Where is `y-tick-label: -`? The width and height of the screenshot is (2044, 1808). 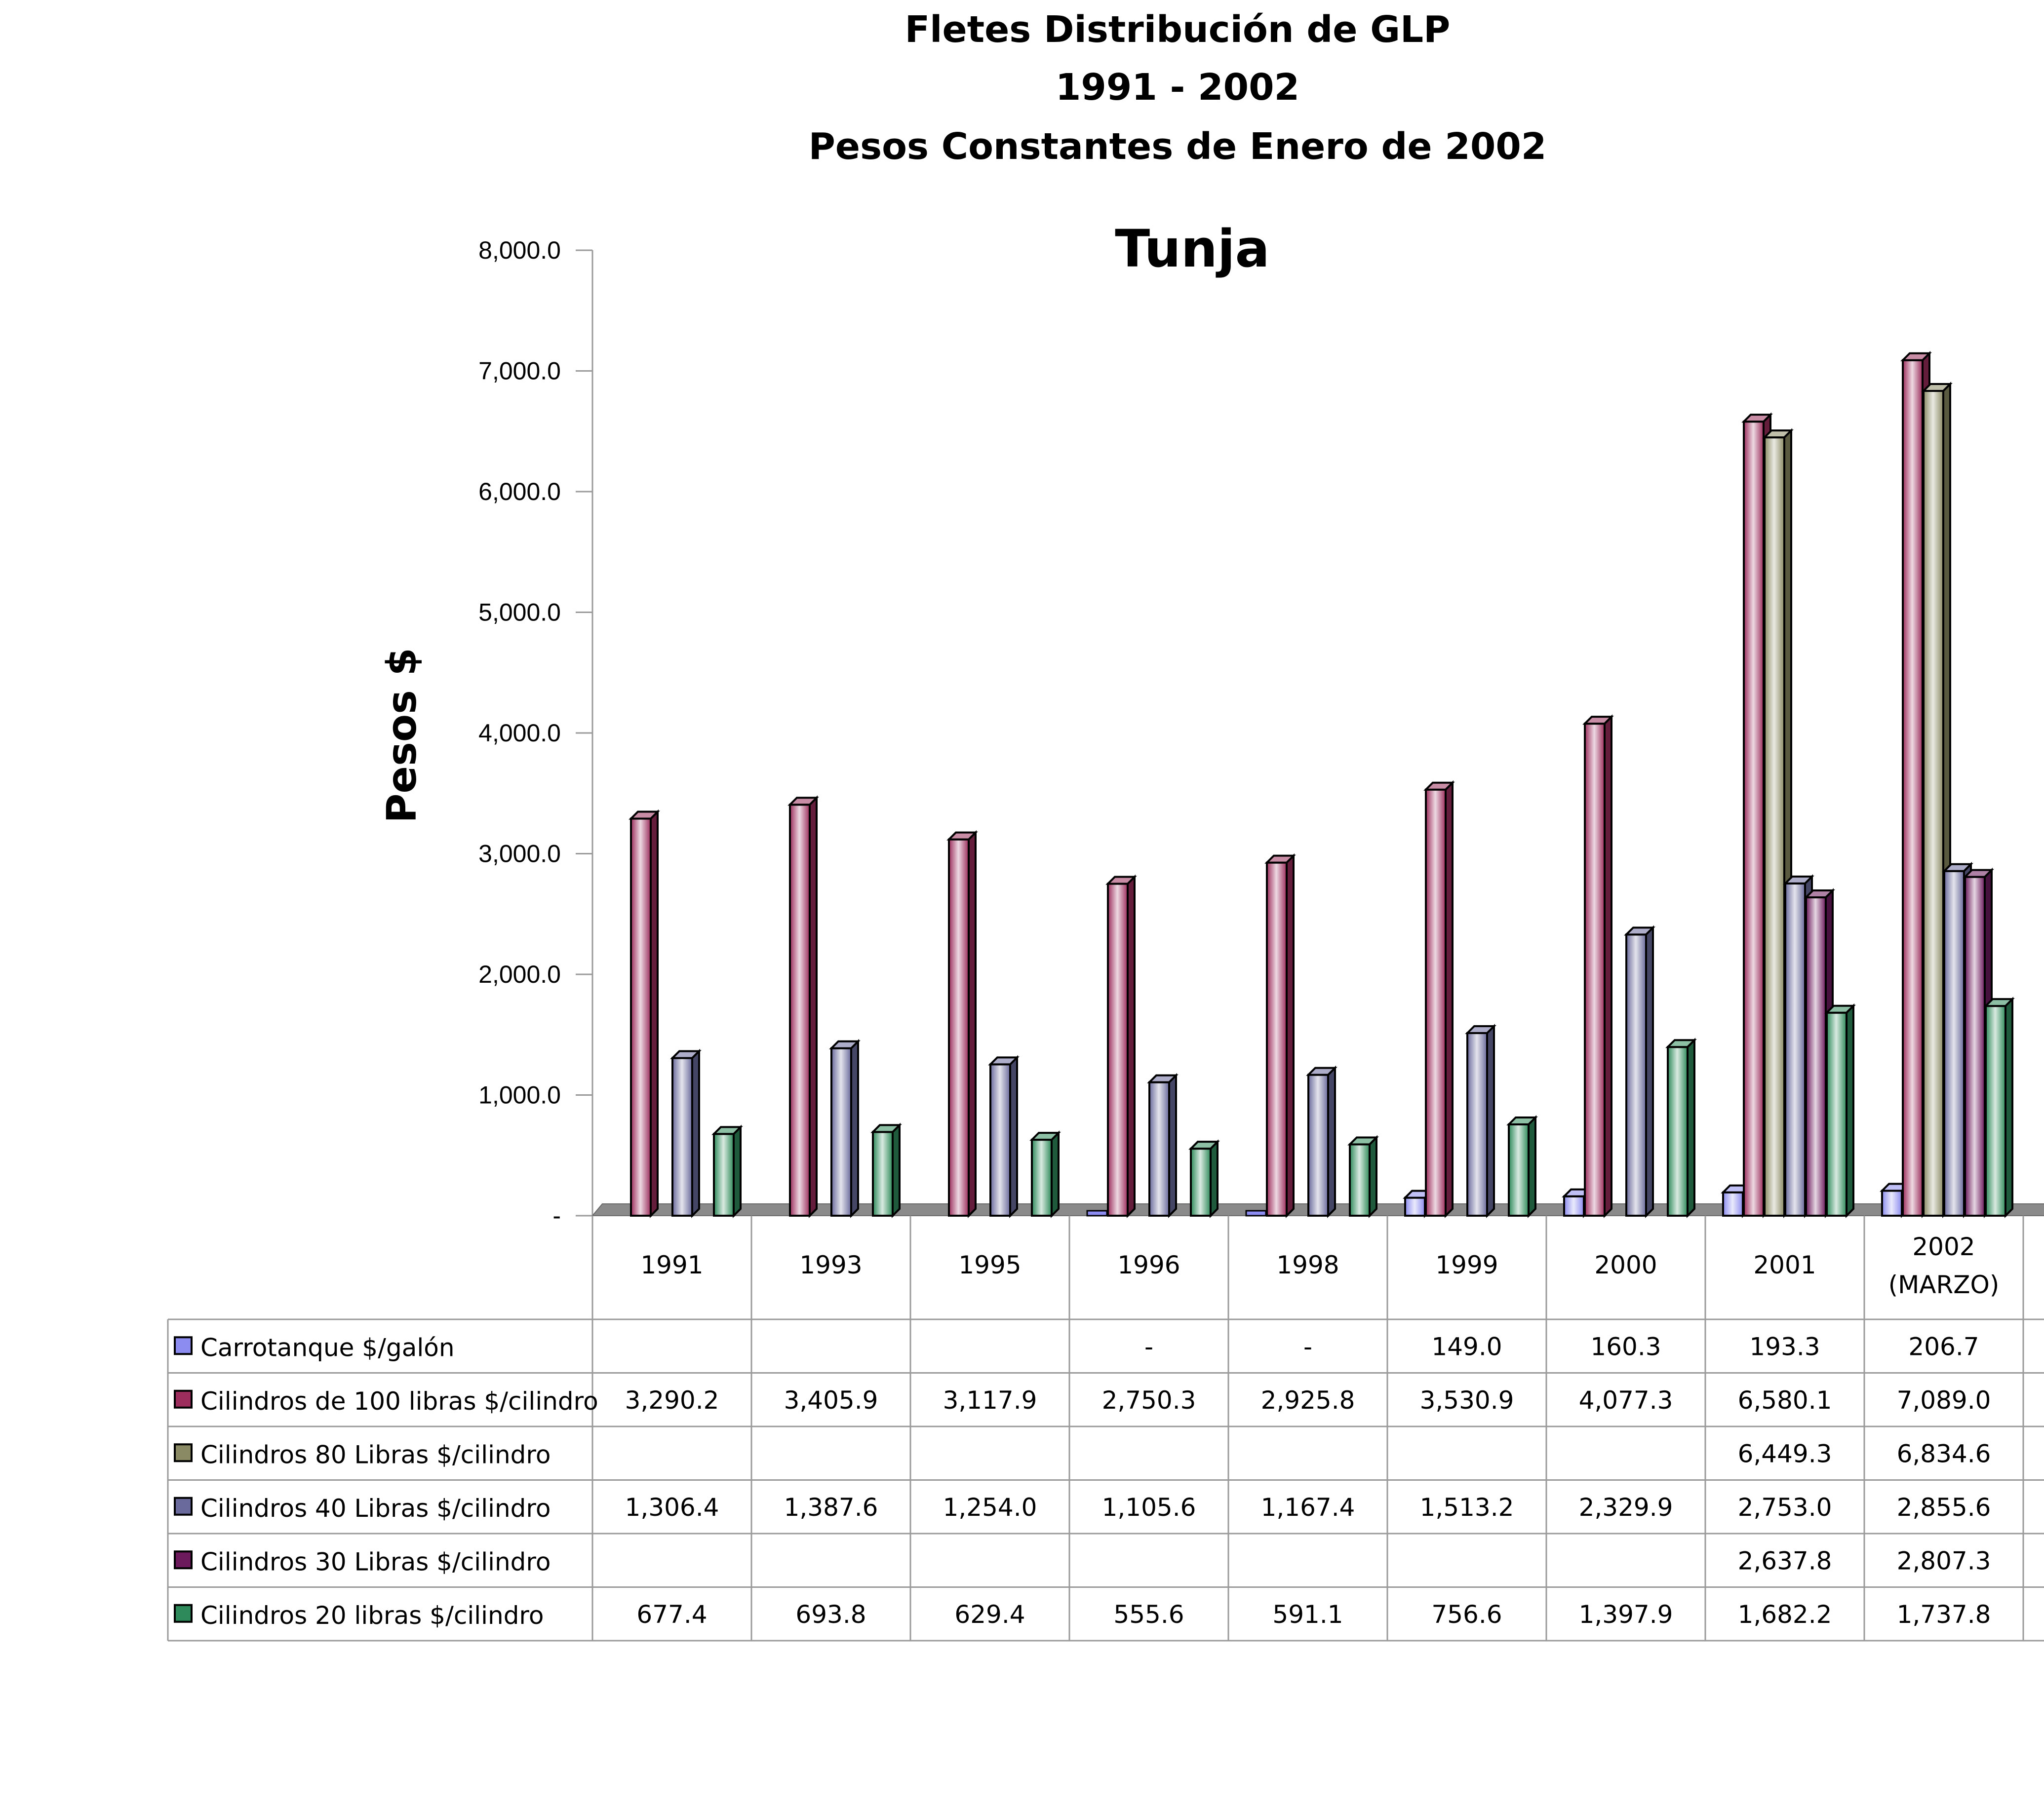 y-tick-label: - is located at coordinates (556, 1216).